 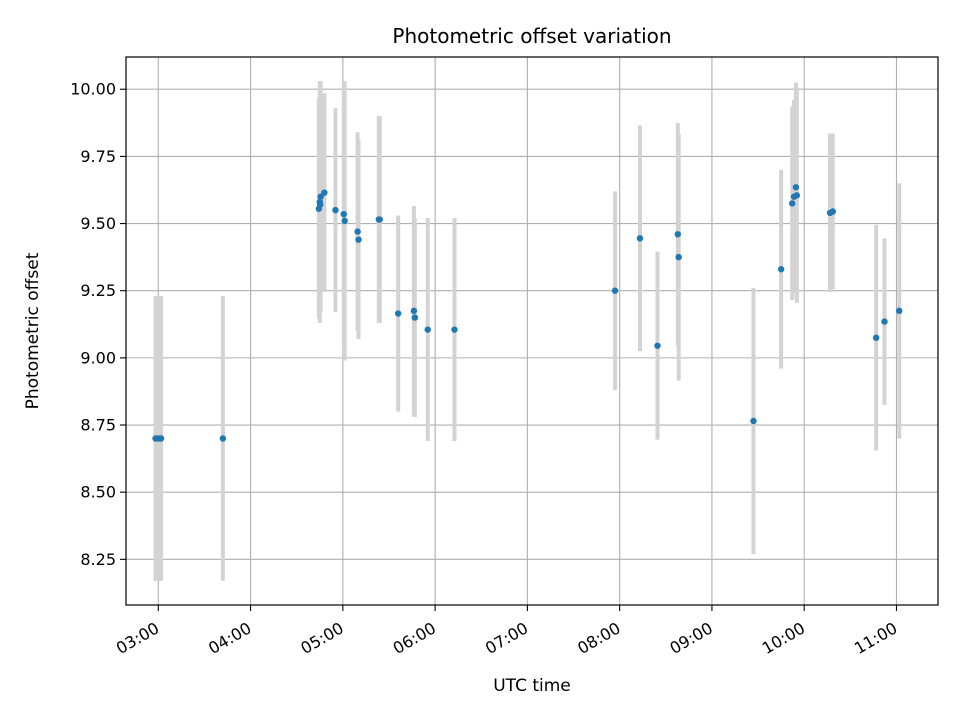 I want to click on y-tick-label: 10.00, so click(x=93, y=89).